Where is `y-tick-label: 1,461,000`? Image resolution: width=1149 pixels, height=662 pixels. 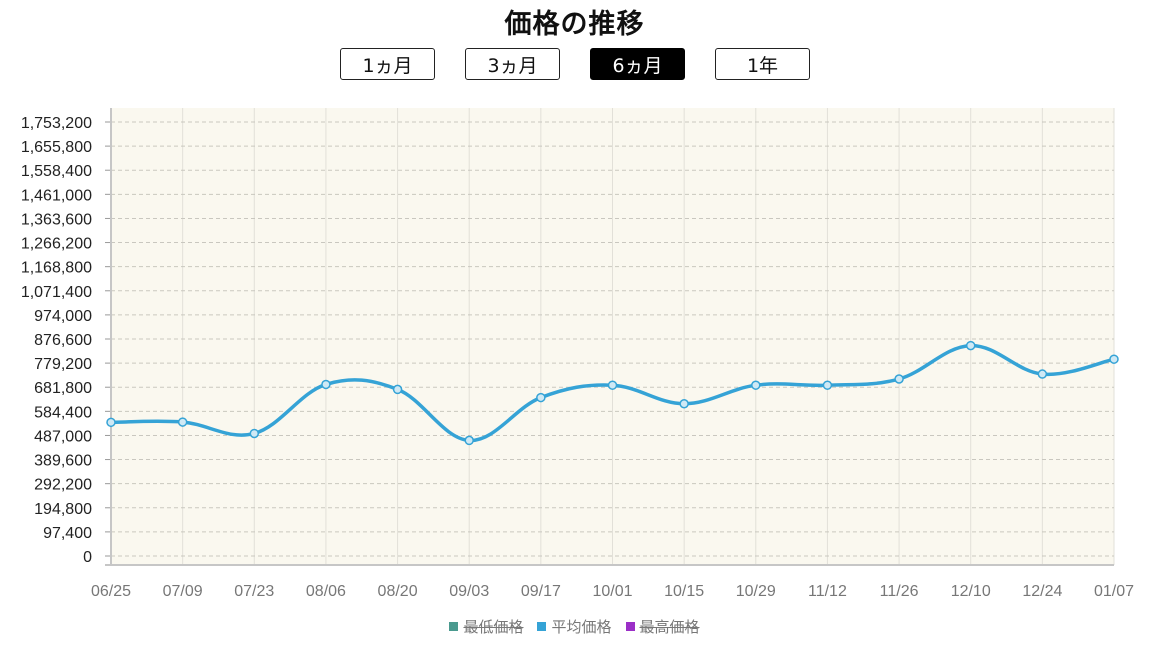
y-tick-label: 1,461,000 is located at coordinates (56, 195).